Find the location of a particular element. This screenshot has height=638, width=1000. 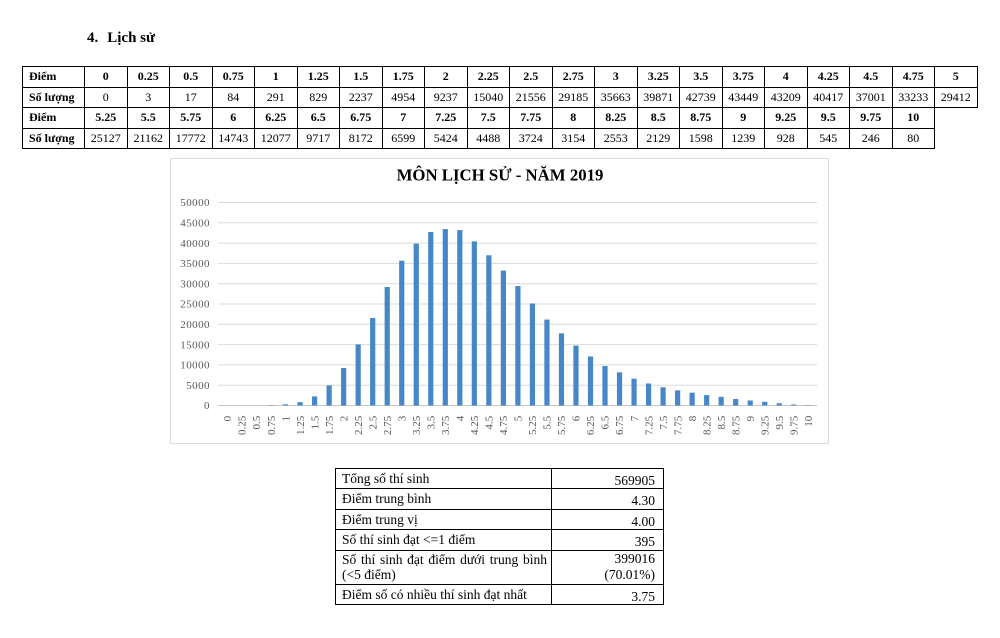

svg-text: 1 is located at coordinates (286, 419).